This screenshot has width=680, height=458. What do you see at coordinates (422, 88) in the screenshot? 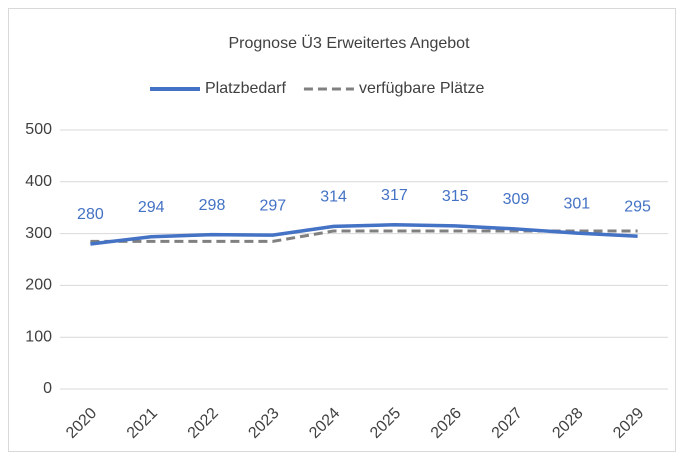
I see `legend-label: verfügbare Plätze` at bounding box center [422, 88].